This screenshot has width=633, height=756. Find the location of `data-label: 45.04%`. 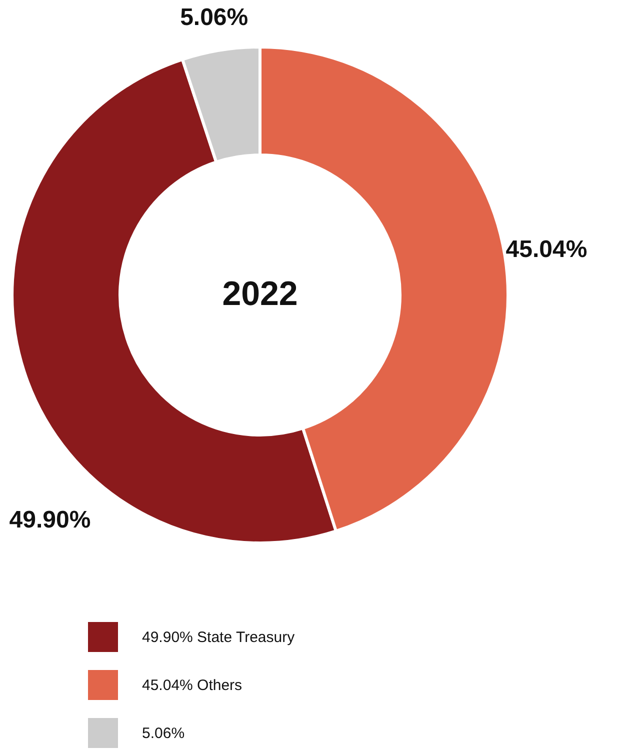

data-label: 45.04% is located at coordinates (547, 249).